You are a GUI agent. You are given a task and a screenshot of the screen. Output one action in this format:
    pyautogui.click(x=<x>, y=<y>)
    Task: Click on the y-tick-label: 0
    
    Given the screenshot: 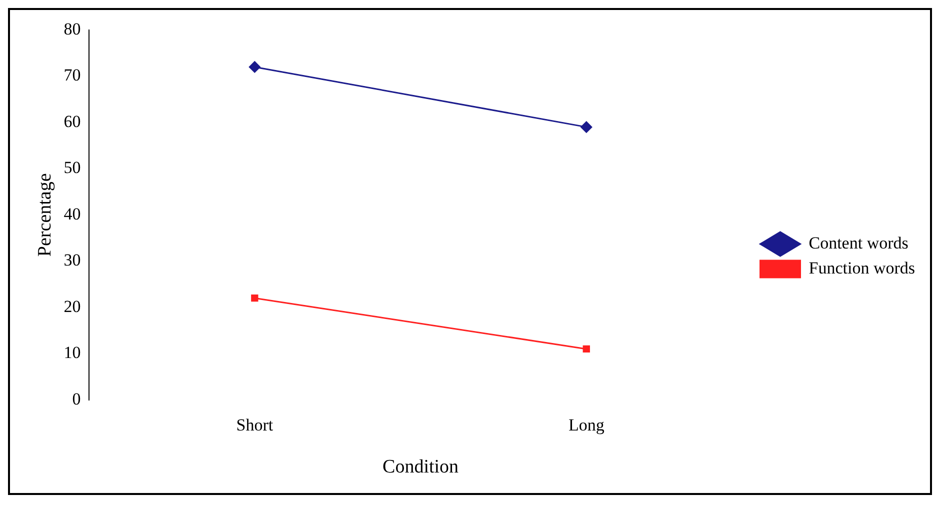 What is the action you would take?
    pyautogui.click(x=76, y=398)
    